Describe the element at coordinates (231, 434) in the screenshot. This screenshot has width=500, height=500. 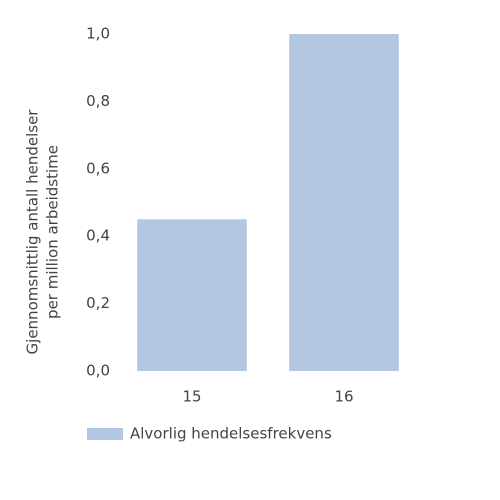
I see `legend-label: Alvorlig hendelsesfrekvens` at that location.